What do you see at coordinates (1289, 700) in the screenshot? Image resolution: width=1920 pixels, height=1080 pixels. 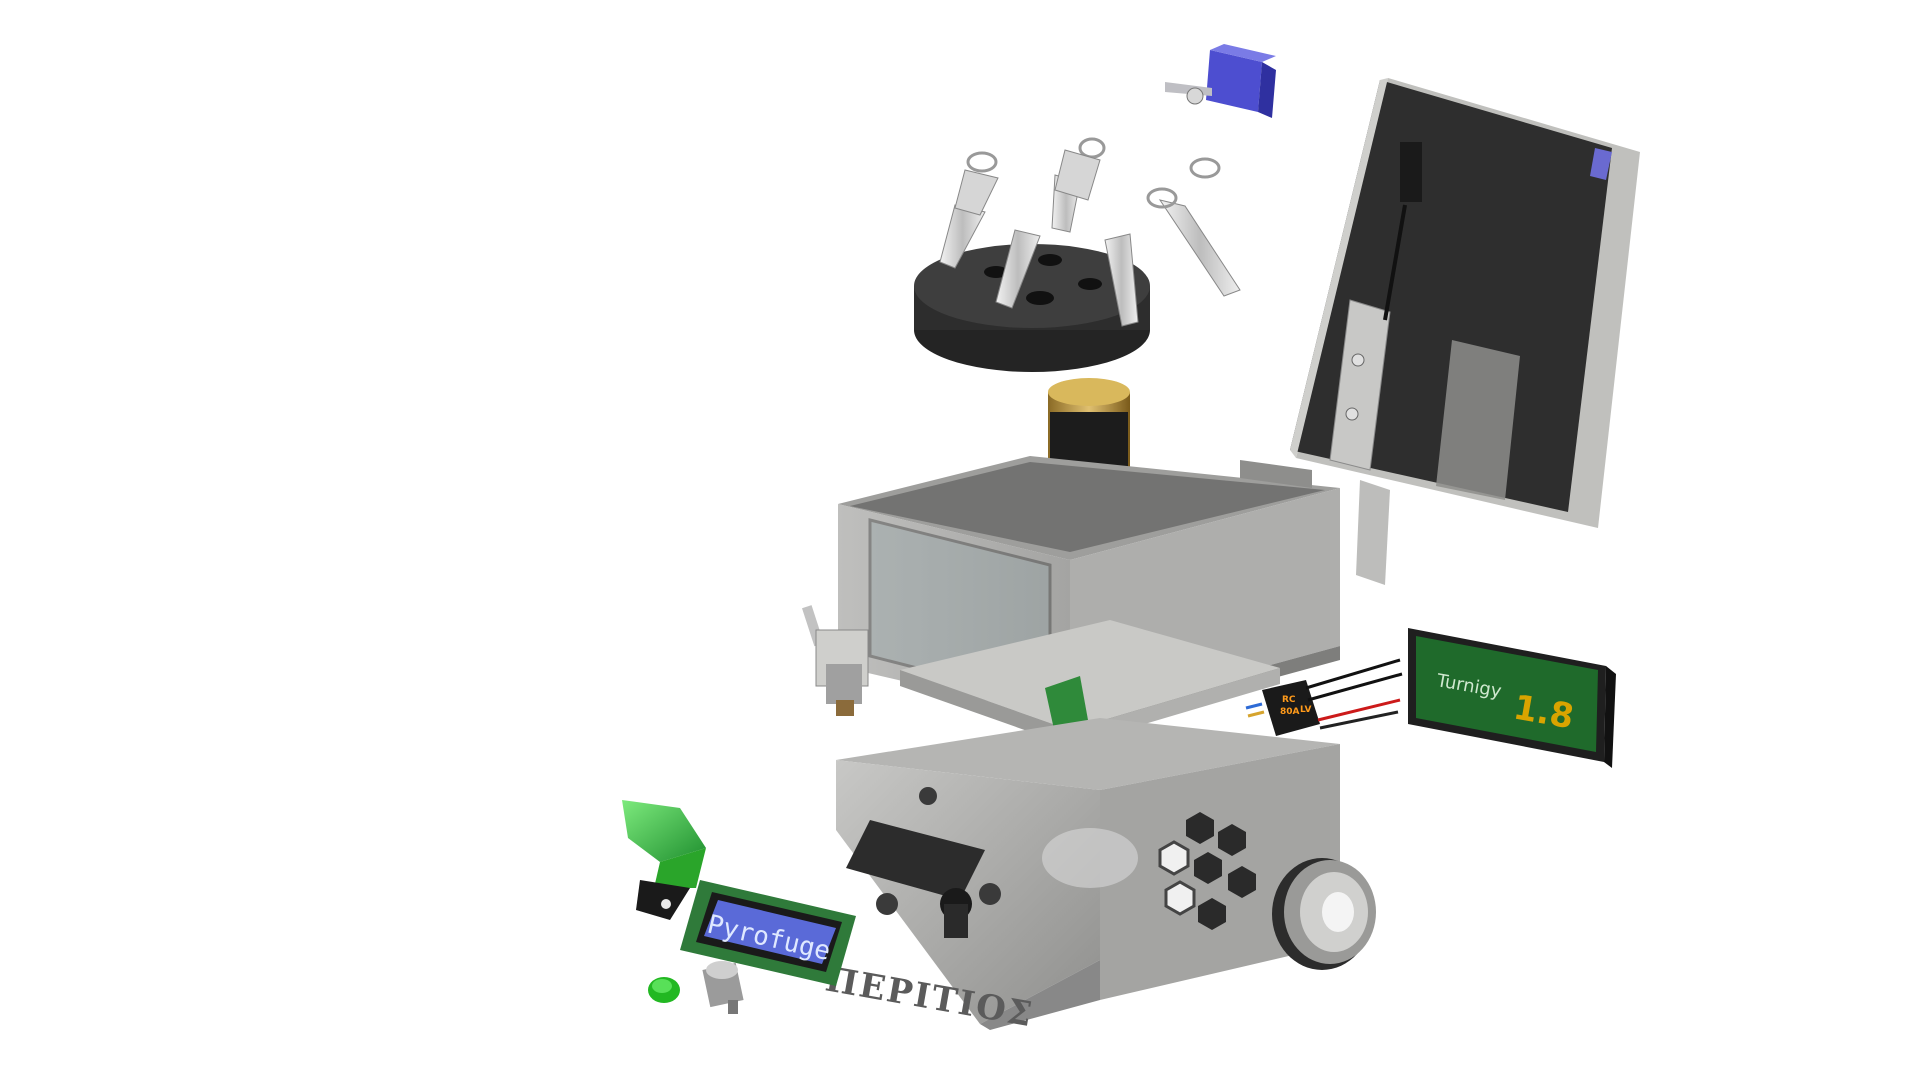 I see `esc-label-top: RC` at bounding box center [1289, 700].